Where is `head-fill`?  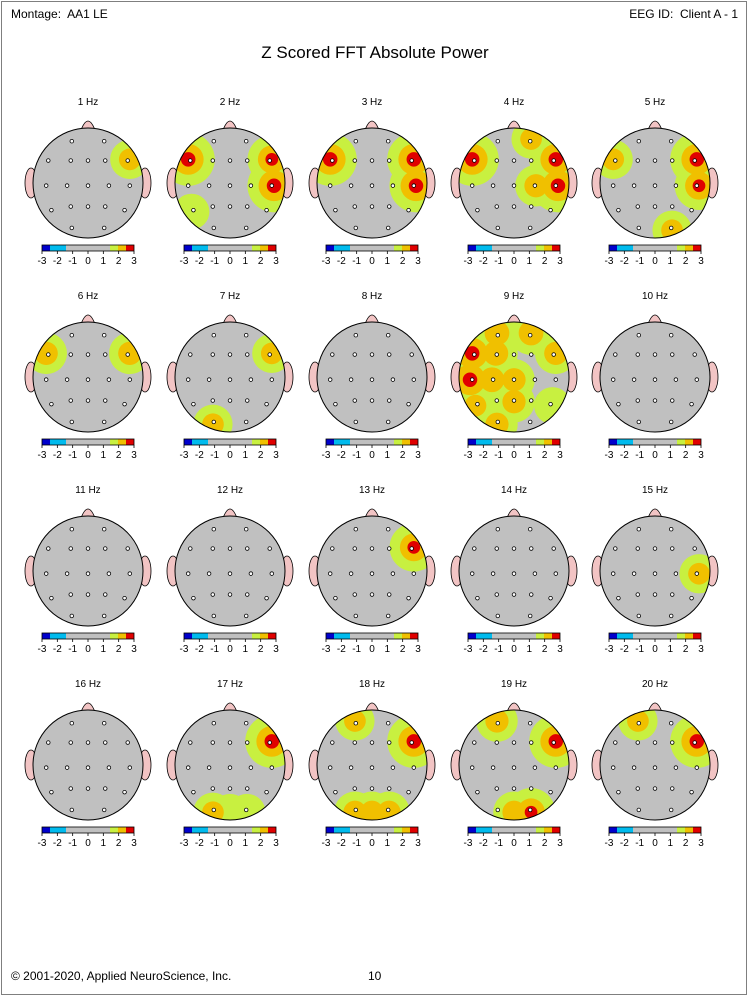
head-fill is located at coordinates (655, 377).